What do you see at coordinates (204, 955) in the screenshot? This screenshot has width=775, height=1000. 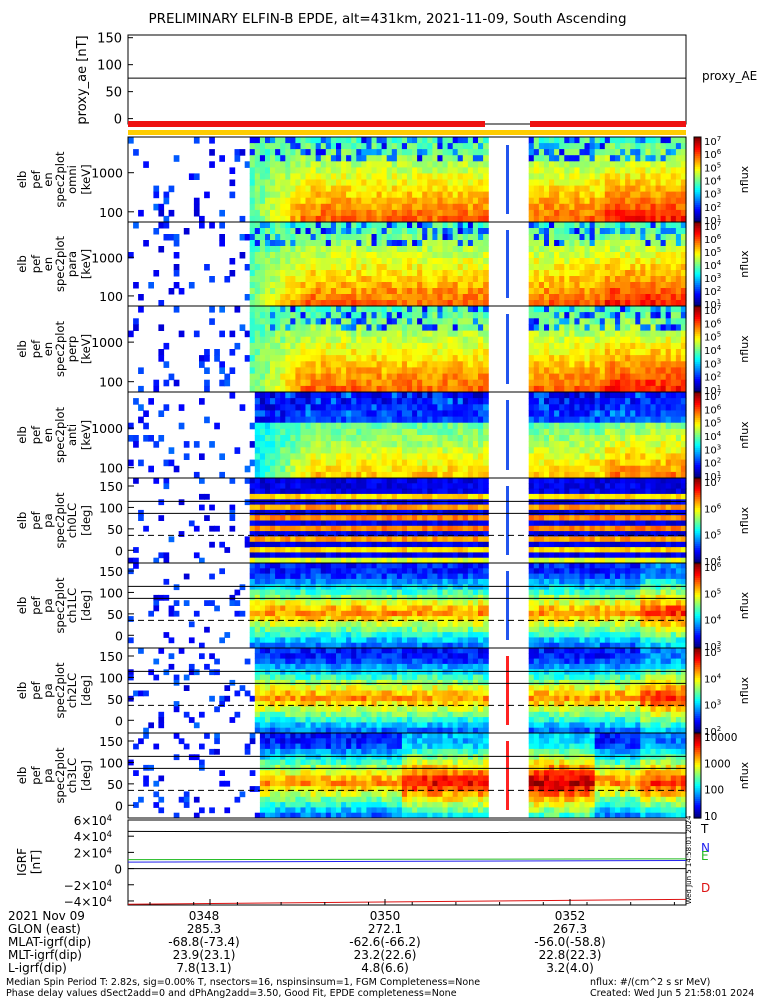 I see `eph-3-0: 23.9(23.1)` at bounding box center [204, 955].